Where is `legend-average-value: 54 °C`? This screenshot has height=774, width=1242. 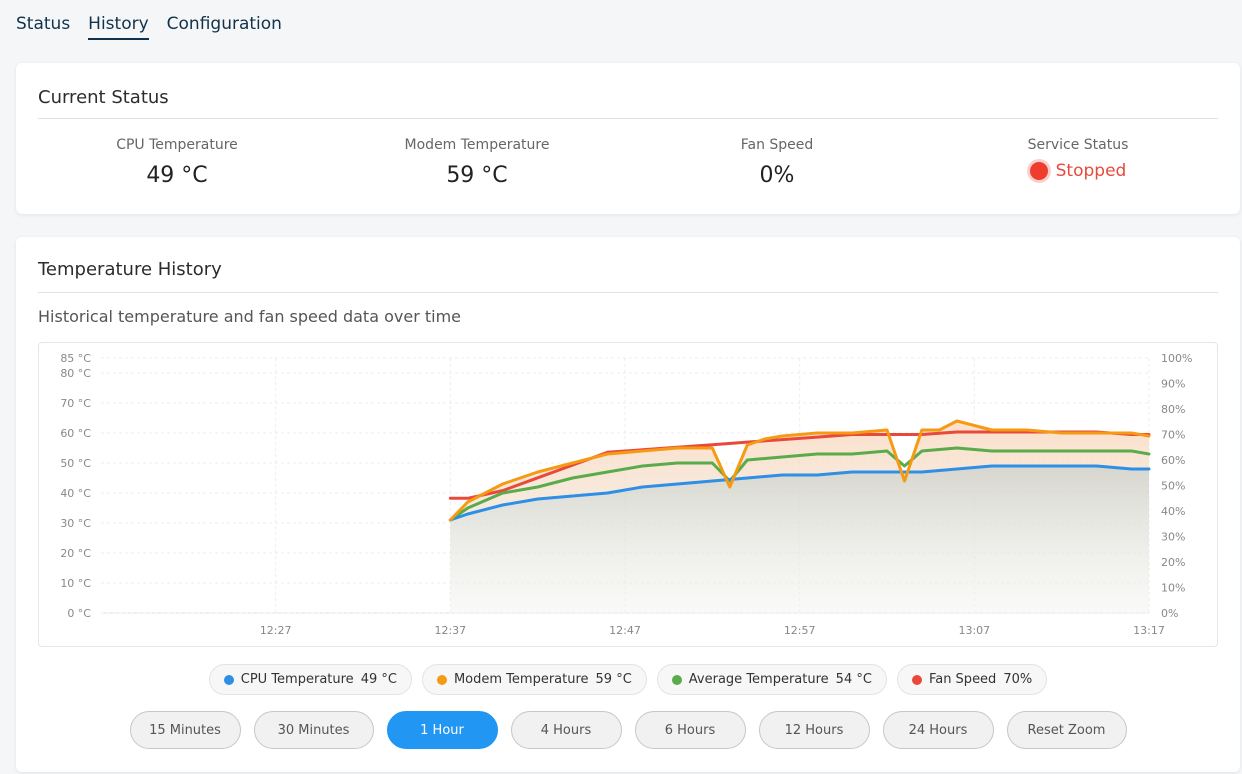
legend-average-value: 54 °C is located at coordinates (853, 679).